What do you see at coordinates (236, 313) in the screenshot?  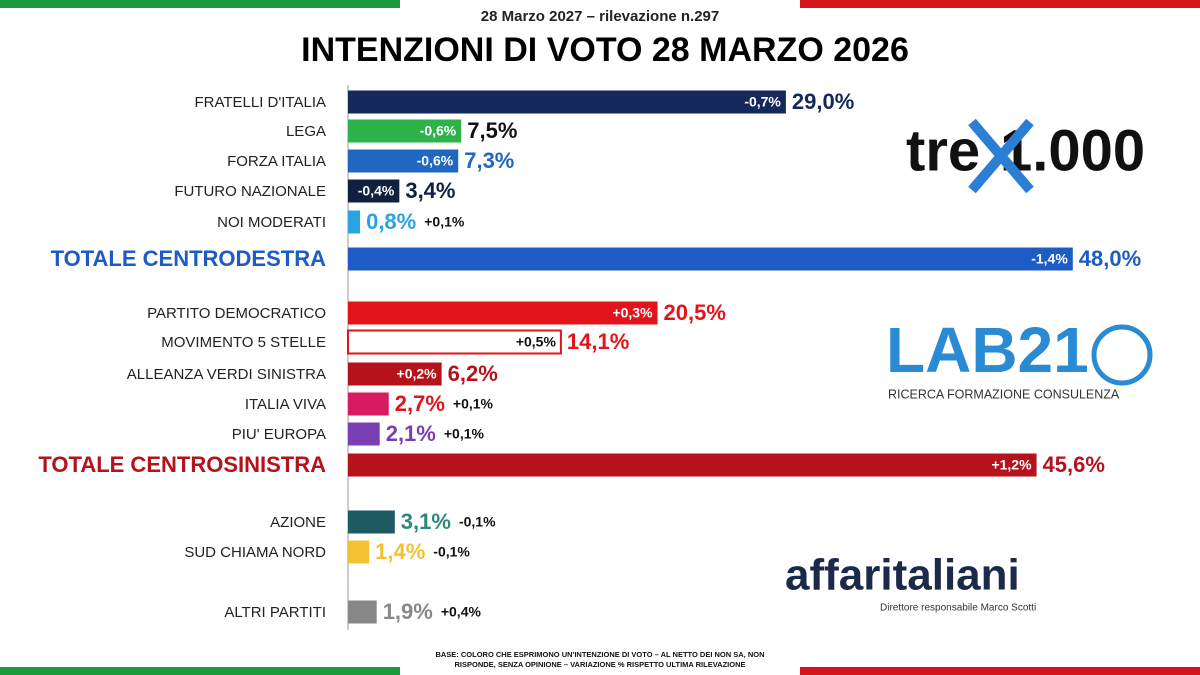 I see `category-label: PARTITO DEMOCRATICO` at bounding box center [236, 313].